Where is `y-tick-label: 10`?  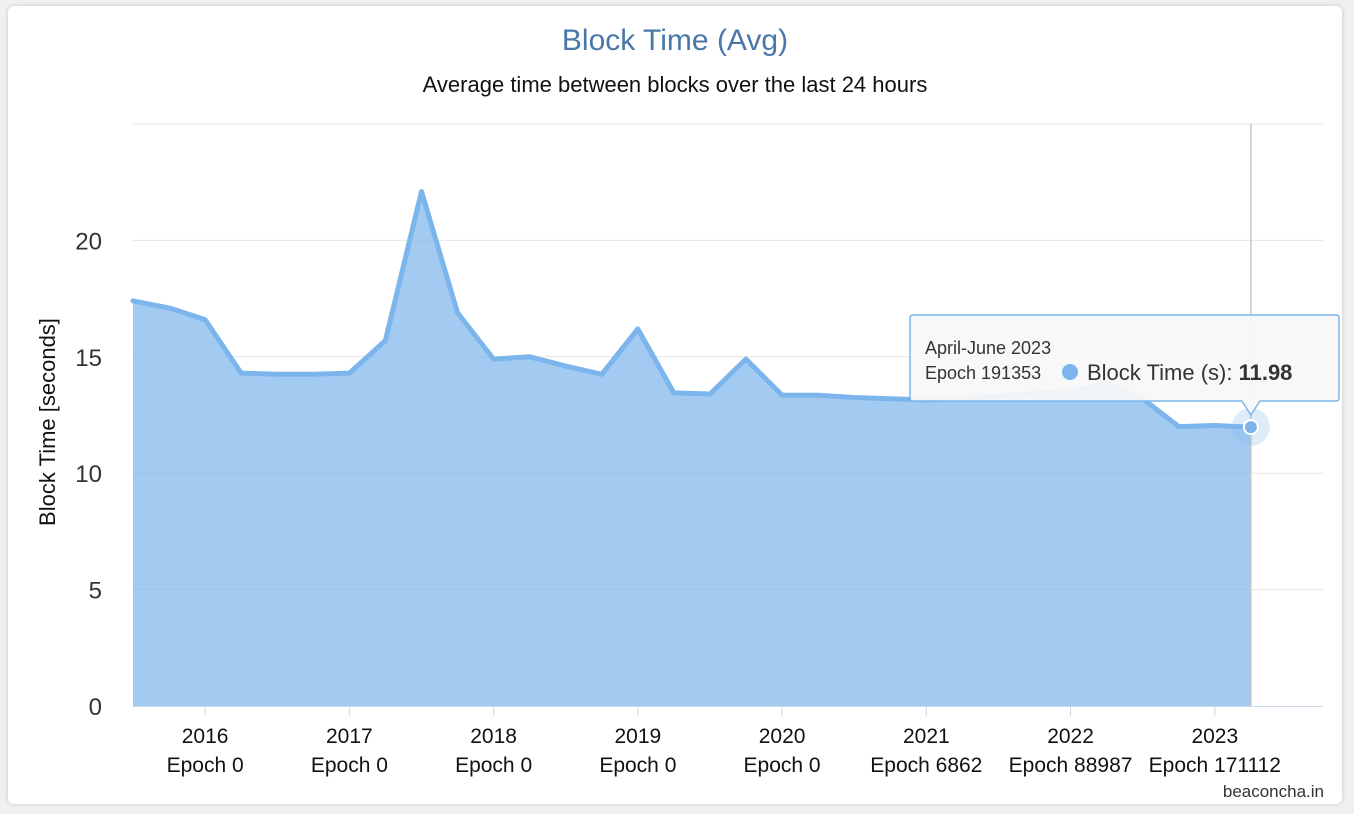
y-tick-label: 10 is located at coordinates (88, 474).